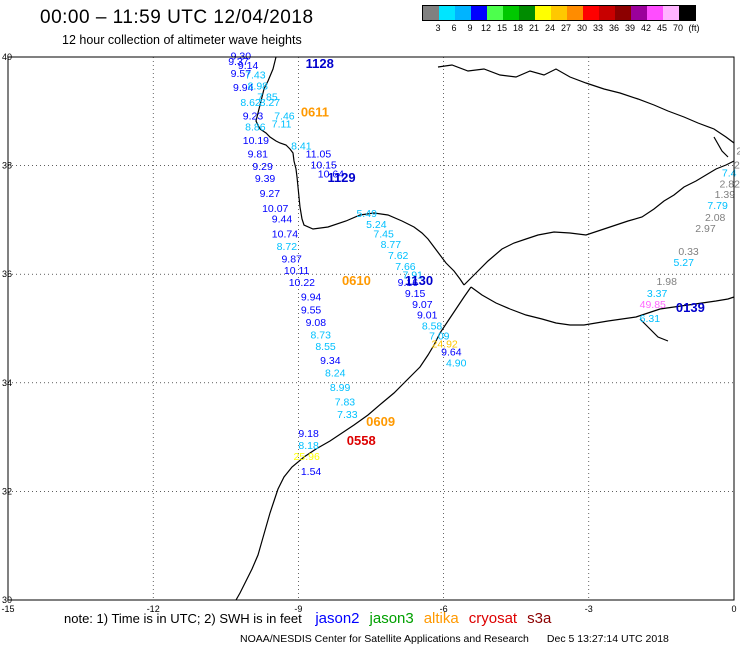  What do you see at coordinates (688, 252) in the screenshot?
I see `wave-height-value: 0.33` at bounding box center [688, 252].